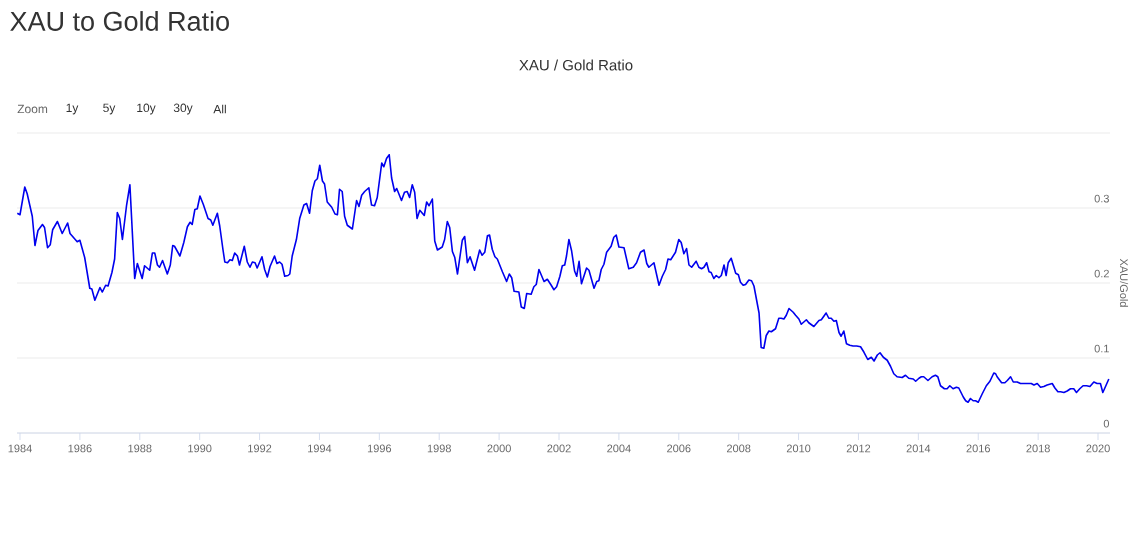 The height and width of the screenshot is (546, 1148). I want to click on x-tick-label: 2002, so click(559, 448).